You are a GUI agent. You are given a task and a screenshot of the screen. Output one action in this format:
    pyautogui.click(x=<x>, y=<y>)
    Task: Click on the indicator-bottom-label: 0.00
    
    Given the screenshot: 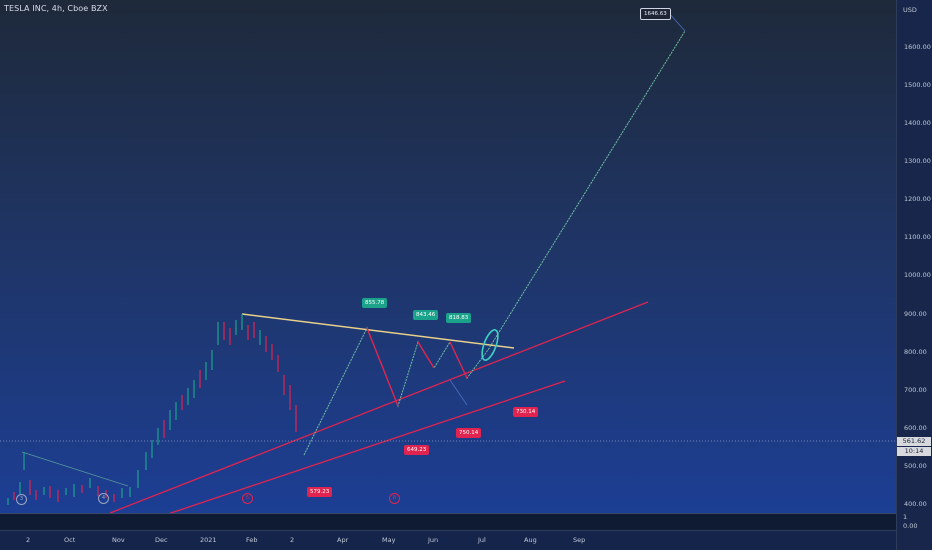 What is the action you would take?
    pyautogui.click(x=910, y=526)
    